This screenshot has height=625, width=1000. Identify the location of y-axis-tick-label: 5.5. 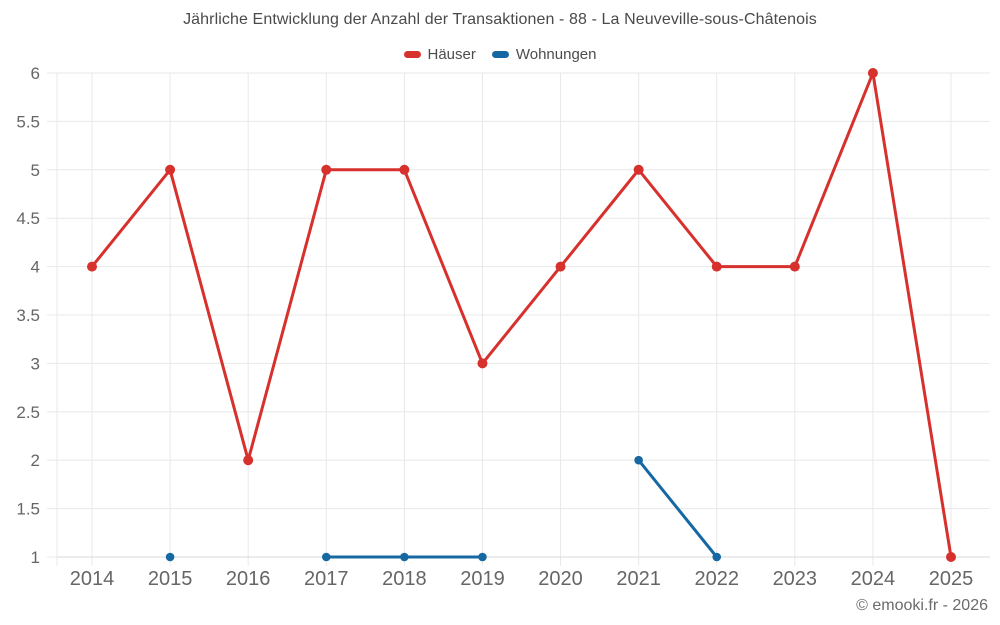
(28, 121).